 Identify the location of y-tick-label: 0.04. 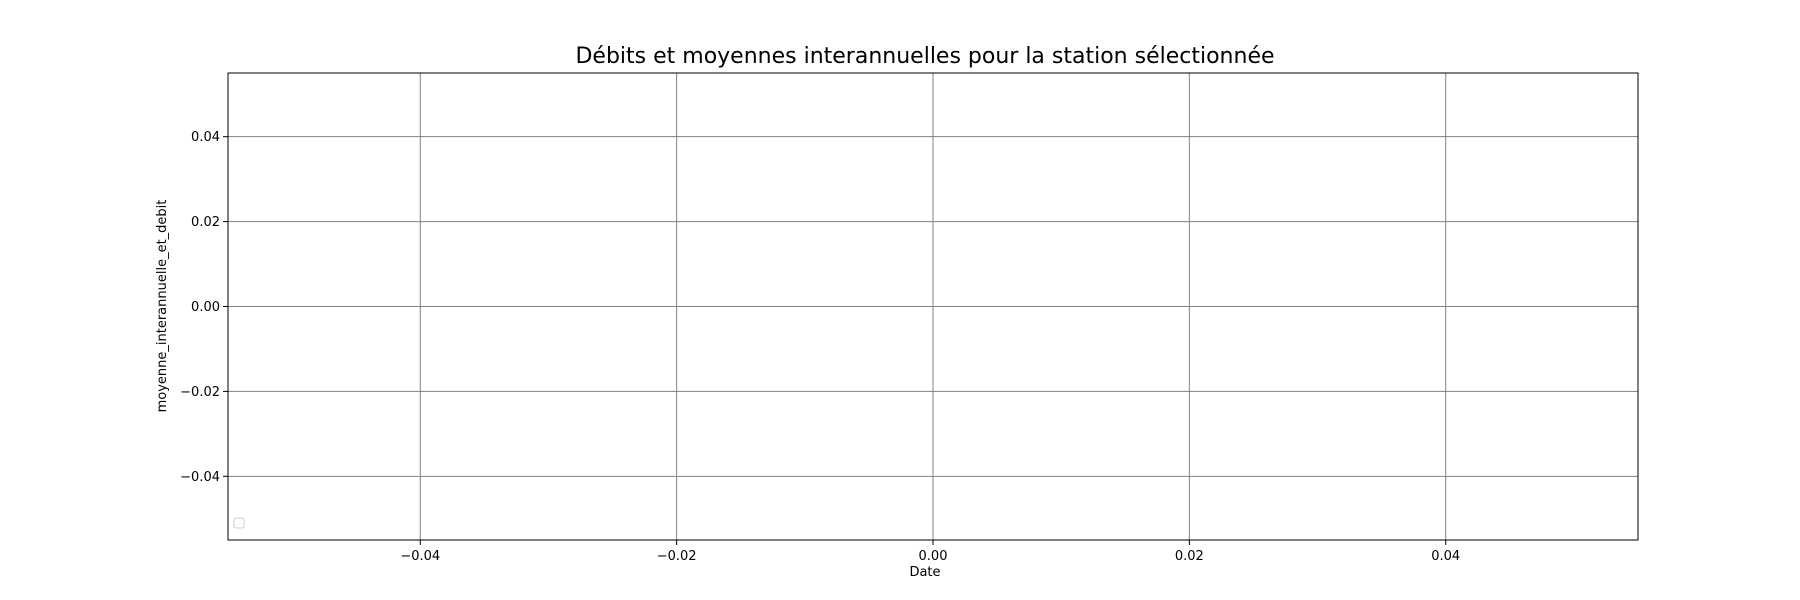
(205, 137).